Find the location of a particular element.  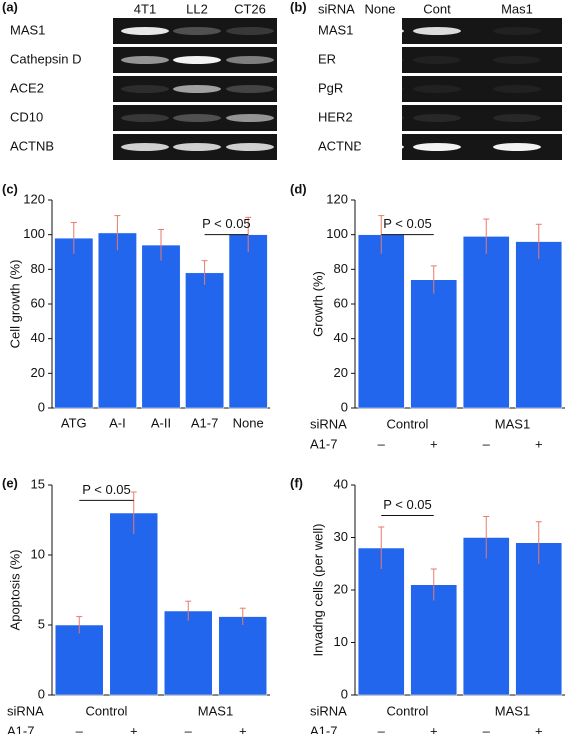

gel-row-label: CD10 is located at coordinates (26, 116).